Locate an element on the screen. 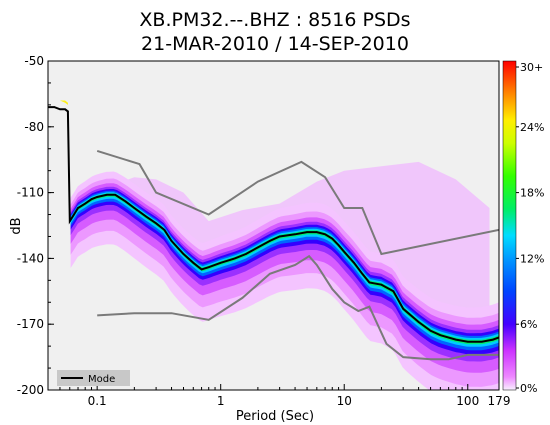  colorbar-tick-label: 12% is located at coordinates (532, 258).